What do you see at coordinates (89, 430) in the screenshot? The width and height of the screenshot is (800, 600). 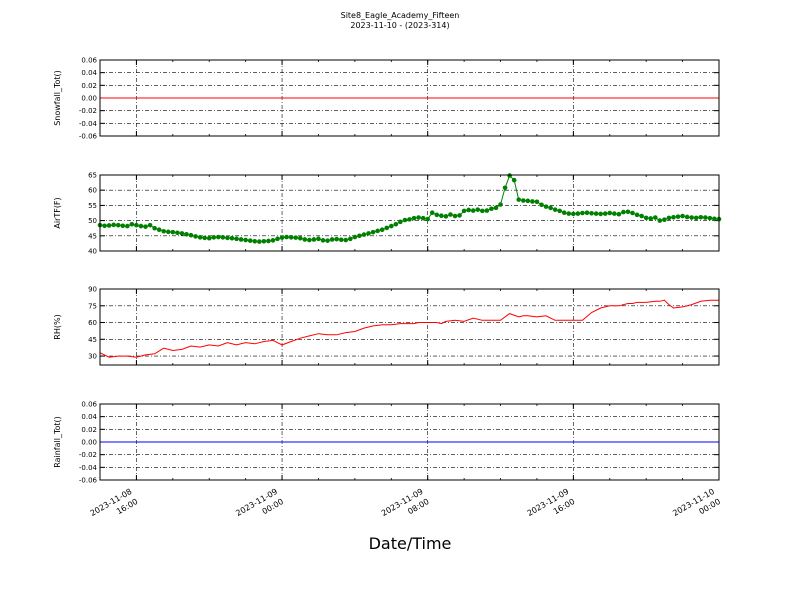 I see `y-tick-label: 0.02` at bounding box center [89, 430].